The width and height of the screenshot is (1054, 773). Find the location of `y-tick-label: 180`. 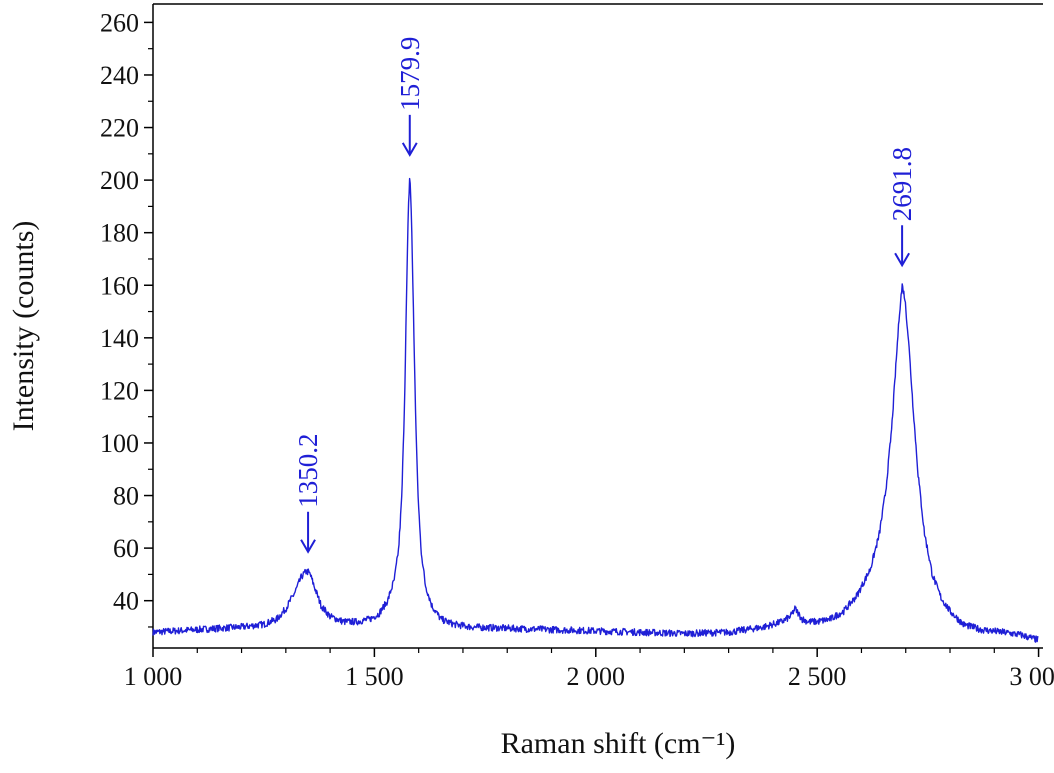

y-tick-label: 180 is located at coordinates (119, 233).